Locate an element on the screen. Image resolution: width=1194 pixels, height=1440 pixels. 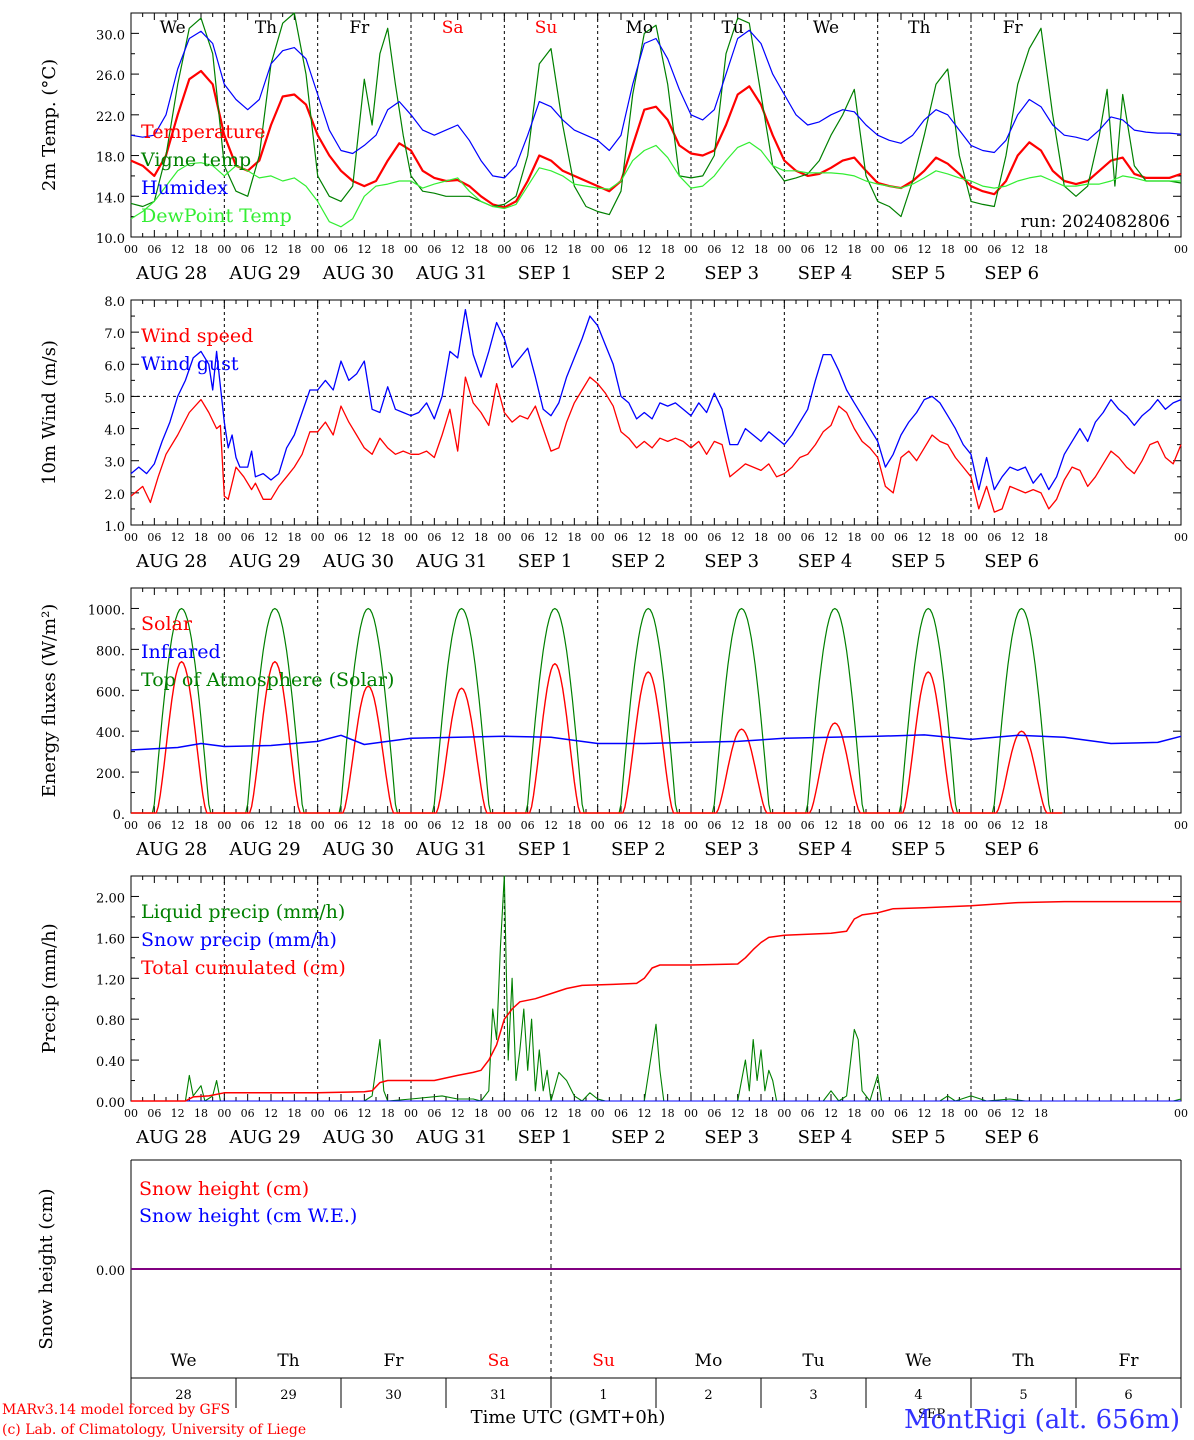
run-label: run: 2024082806 is located at coordinates (1095, 222).